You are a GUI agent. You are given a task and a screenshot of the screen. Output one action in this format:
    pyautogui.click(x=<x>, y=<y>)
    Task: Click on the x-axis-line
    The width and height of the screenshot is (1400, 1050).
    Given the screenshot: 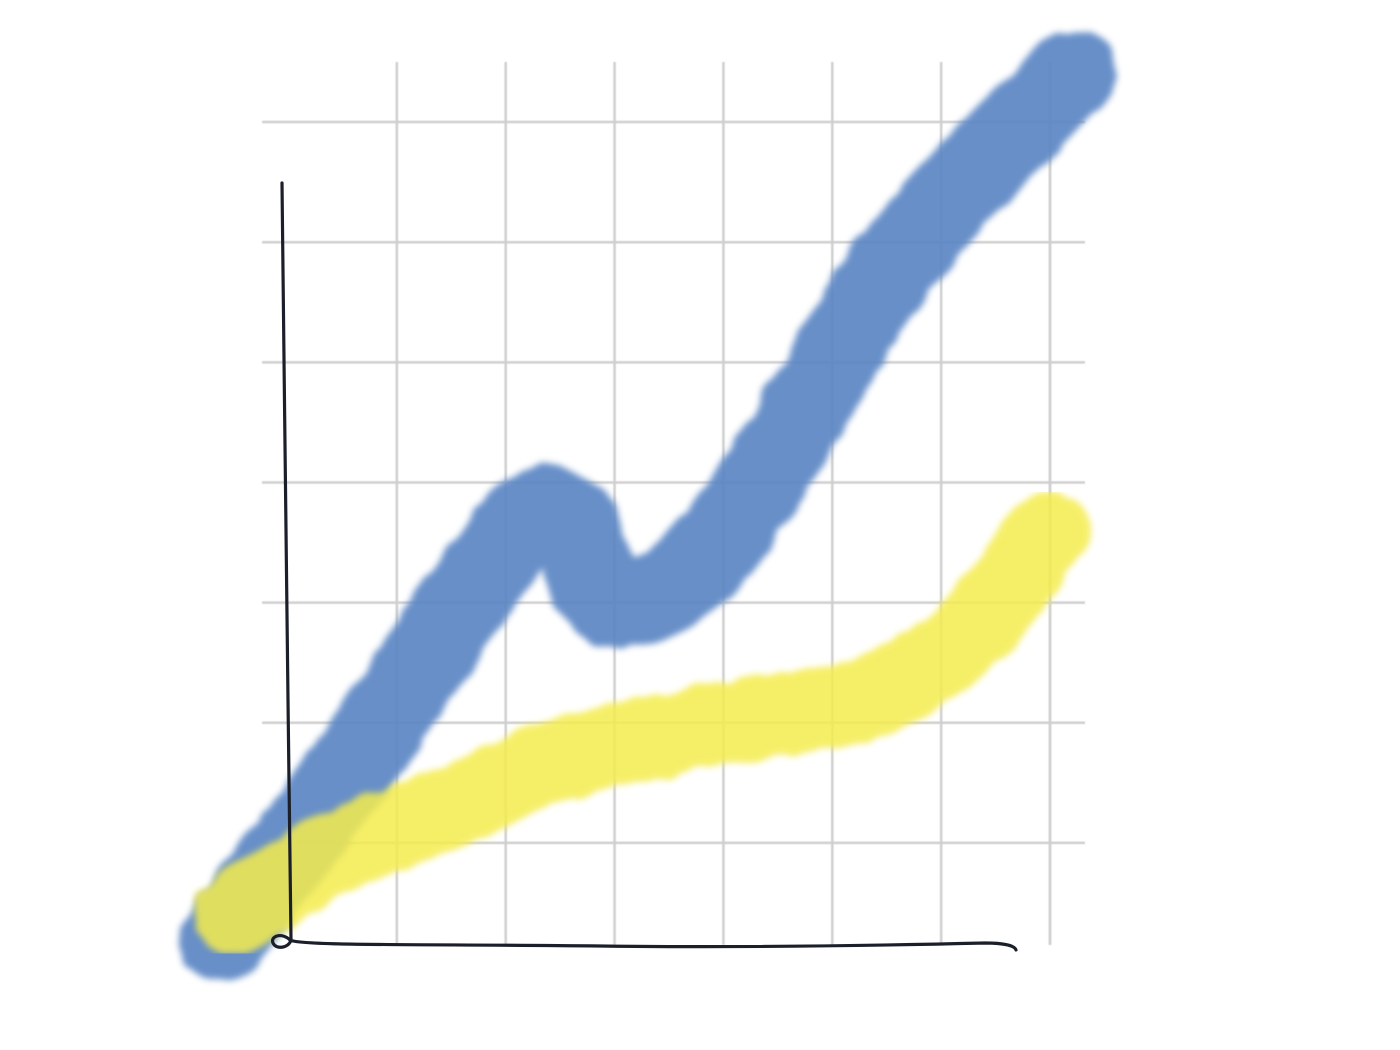 What is the action you would take?
    pyautogui.click(x=644, y=942)
    